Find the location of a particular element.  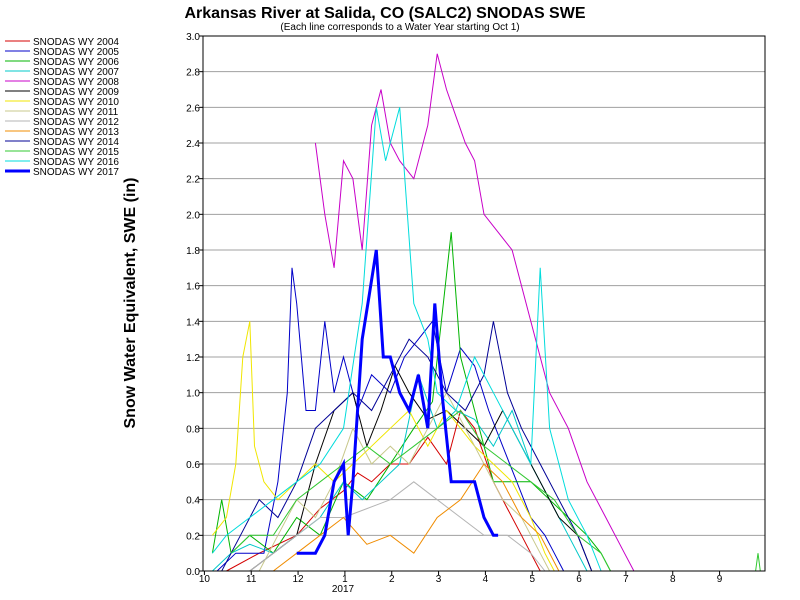

x-tick-label: 7 is located at coordinates (626, 579).